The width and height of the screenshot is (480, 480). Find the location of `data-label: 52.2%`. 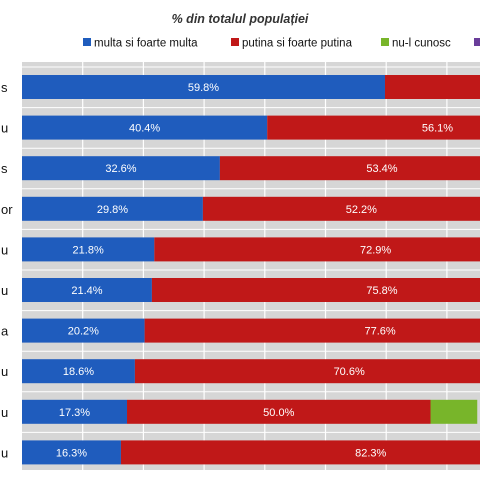

data-label: 52.2% is located at coordinates (361, 210).